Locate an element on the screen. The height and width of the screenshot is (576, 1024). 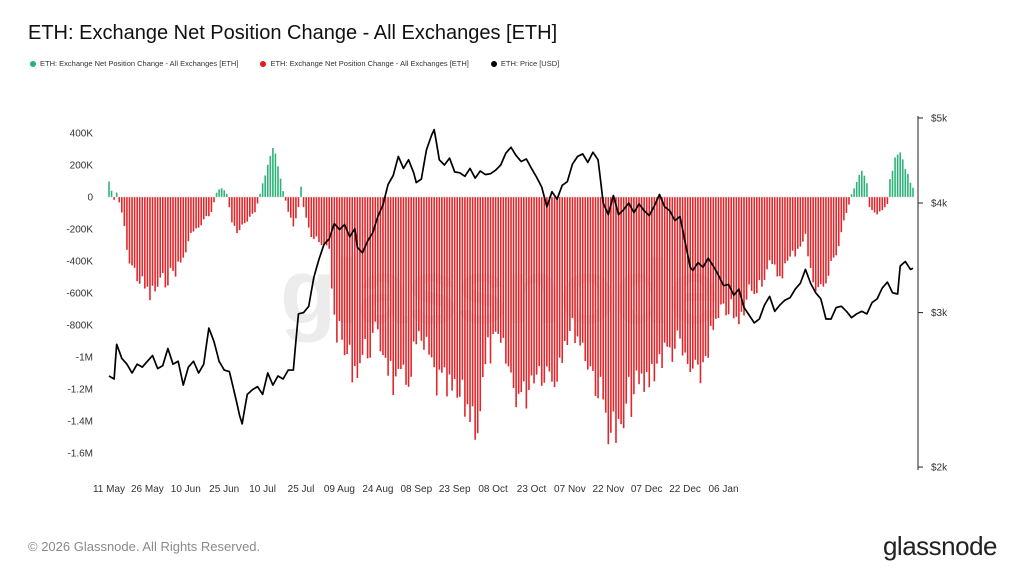
legend-item-price: ETH: Price [USD] is located at coordinates (524, 63).